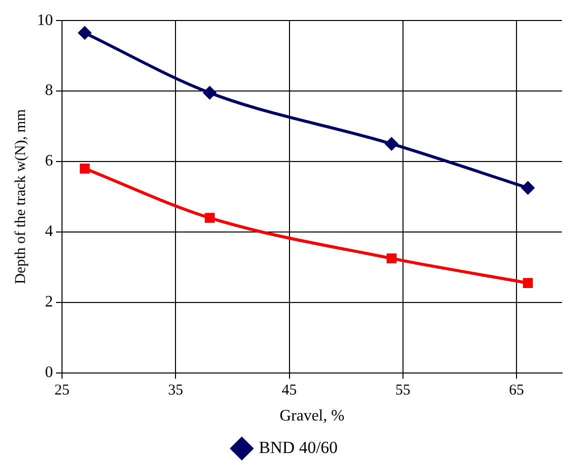 The image size is (577, 475). What do you see at coordinates (62, 390) in the screenshot?
I see `x-tick-label: 25` at bounding box center [62, 390].